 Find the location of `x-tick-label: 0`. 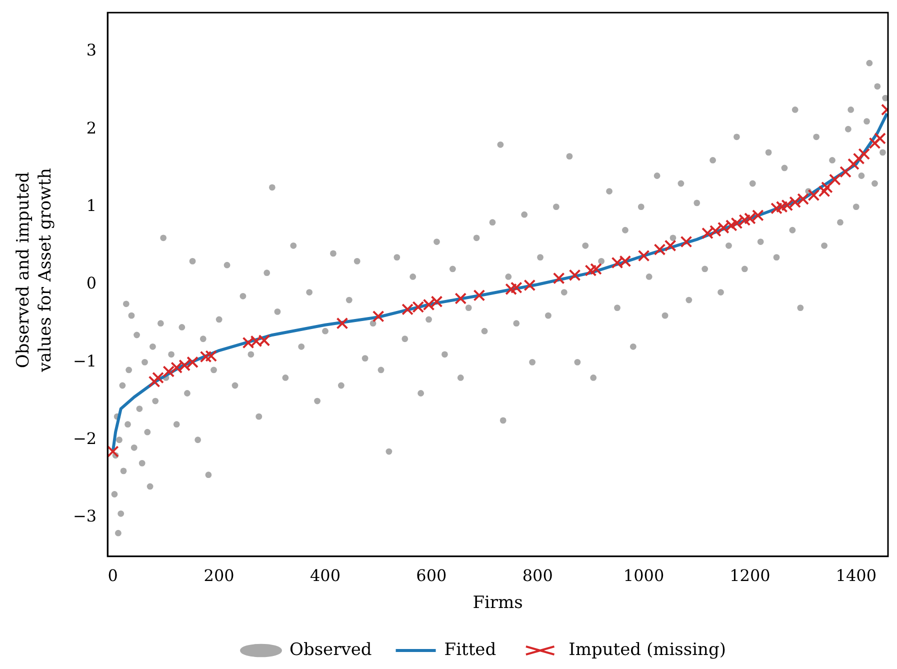

x-tick-label: 0 is located at coordinates (113, 576).